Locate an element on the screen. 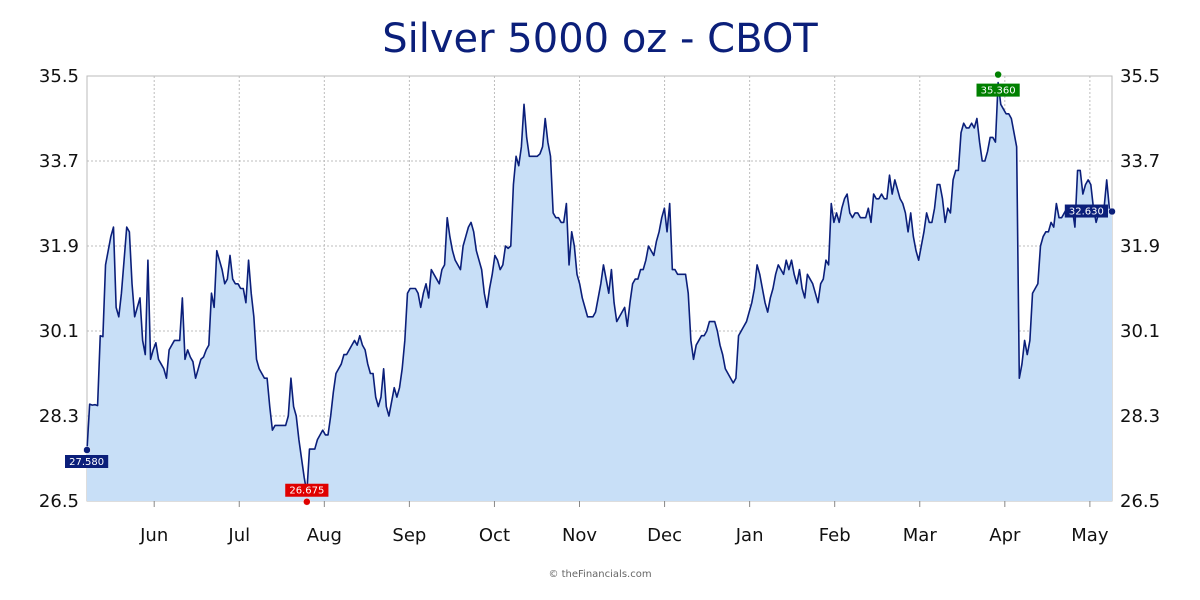  y-tick-label-left: 33.7 is located at coordinates (59, 161).